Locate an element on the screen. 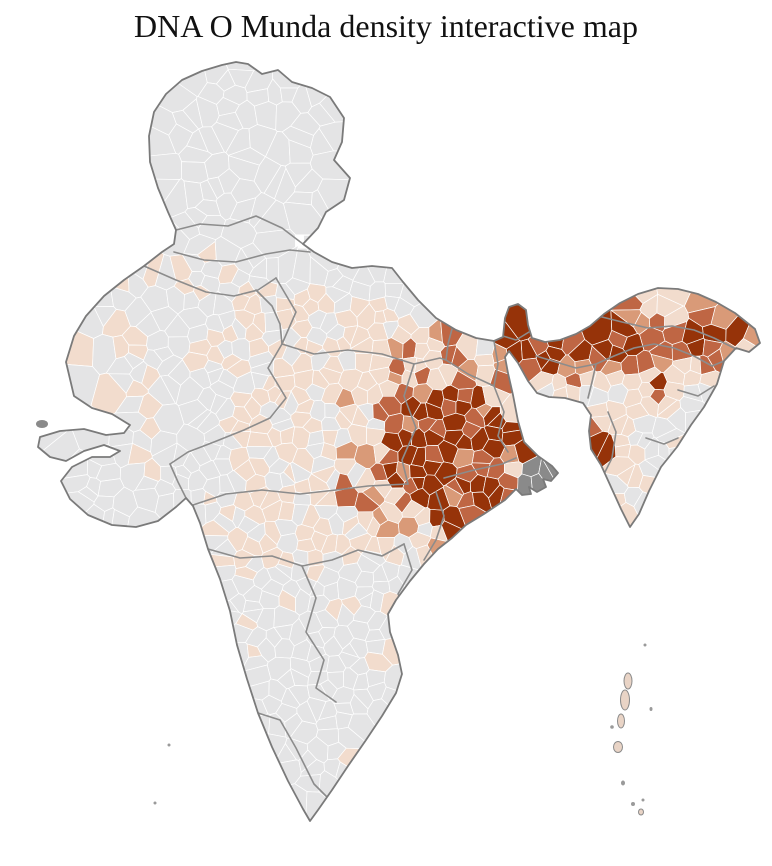  state-border-mp-cg is located at coordinates (409, 424).